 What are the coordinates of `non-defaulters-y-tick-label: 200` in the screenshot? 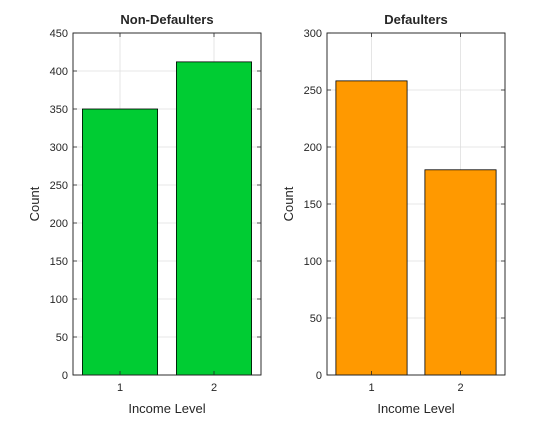 It's located at (59, 224).